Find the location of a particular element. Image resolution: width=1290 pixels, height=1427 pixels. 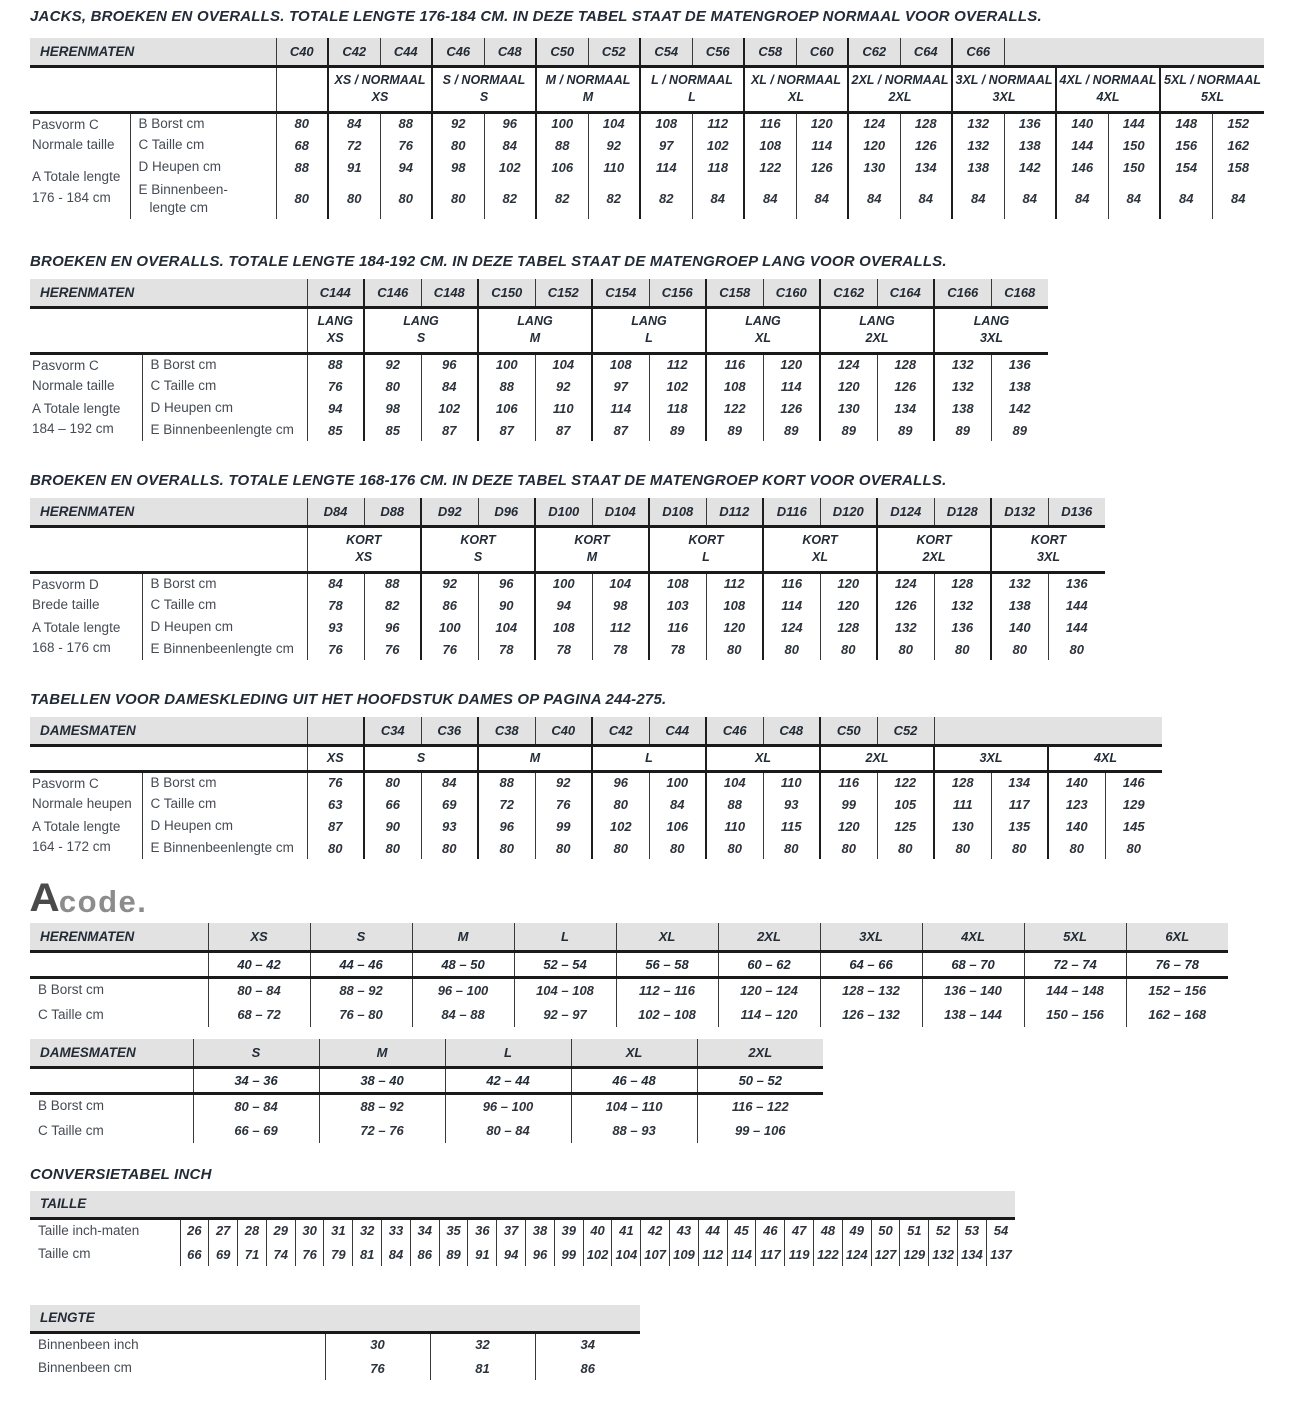

measure-value-cell: 136 – 140 is located at coordinates (972, 989).